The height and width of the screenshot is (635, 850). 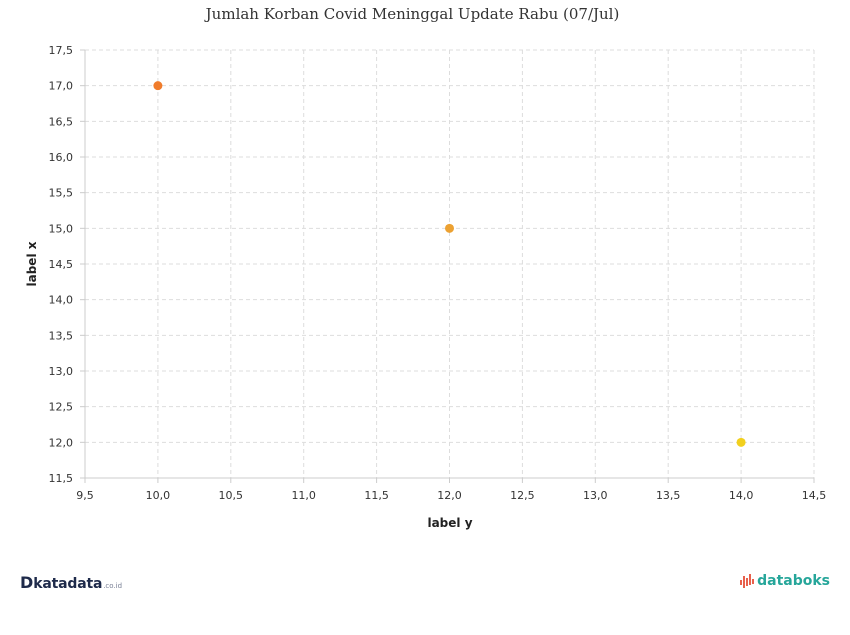 What do you see at coordinates (449, 495) in the screenshot?
I see `x-tick-label: 12,0` at bounding box center [449, 495].